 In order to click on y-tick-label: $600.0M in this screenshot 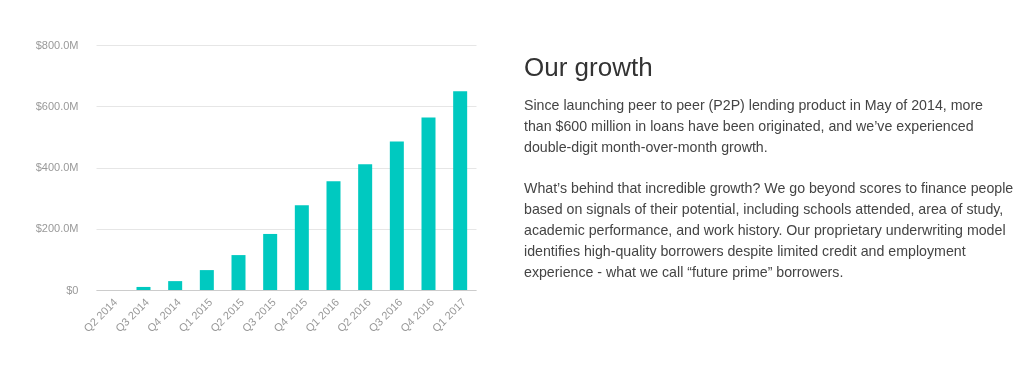, I will do `click(57, 105)`.